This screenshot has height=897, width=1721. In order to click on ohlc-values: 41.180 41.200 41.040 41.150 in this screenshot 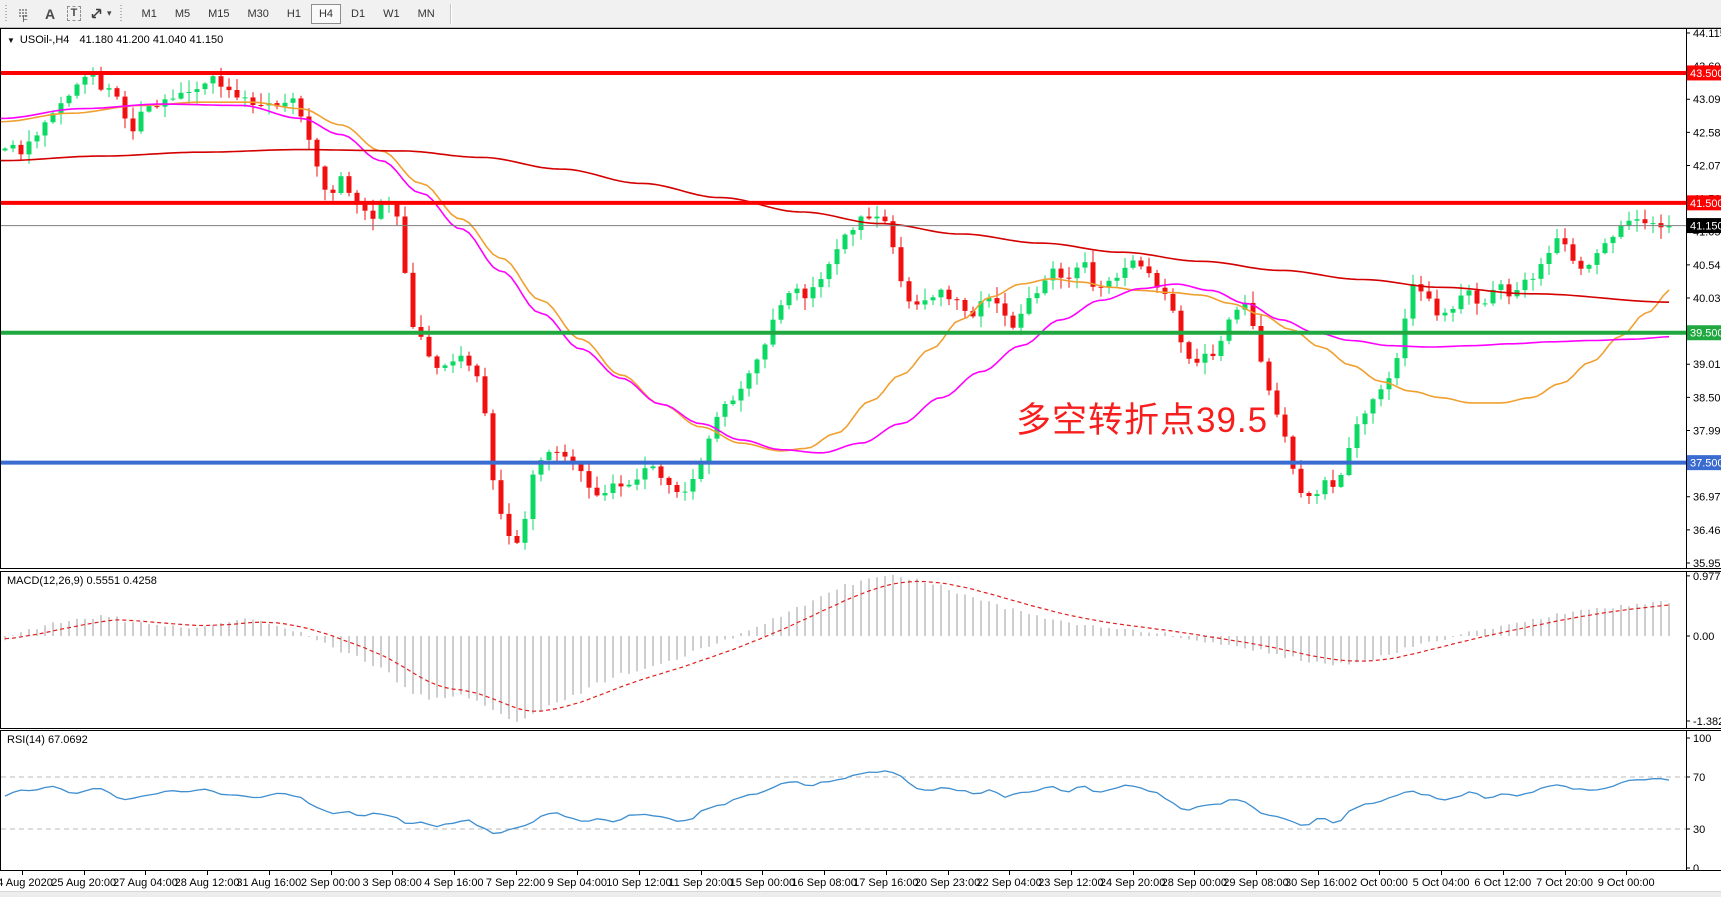, I will do `click(151, 40)`.